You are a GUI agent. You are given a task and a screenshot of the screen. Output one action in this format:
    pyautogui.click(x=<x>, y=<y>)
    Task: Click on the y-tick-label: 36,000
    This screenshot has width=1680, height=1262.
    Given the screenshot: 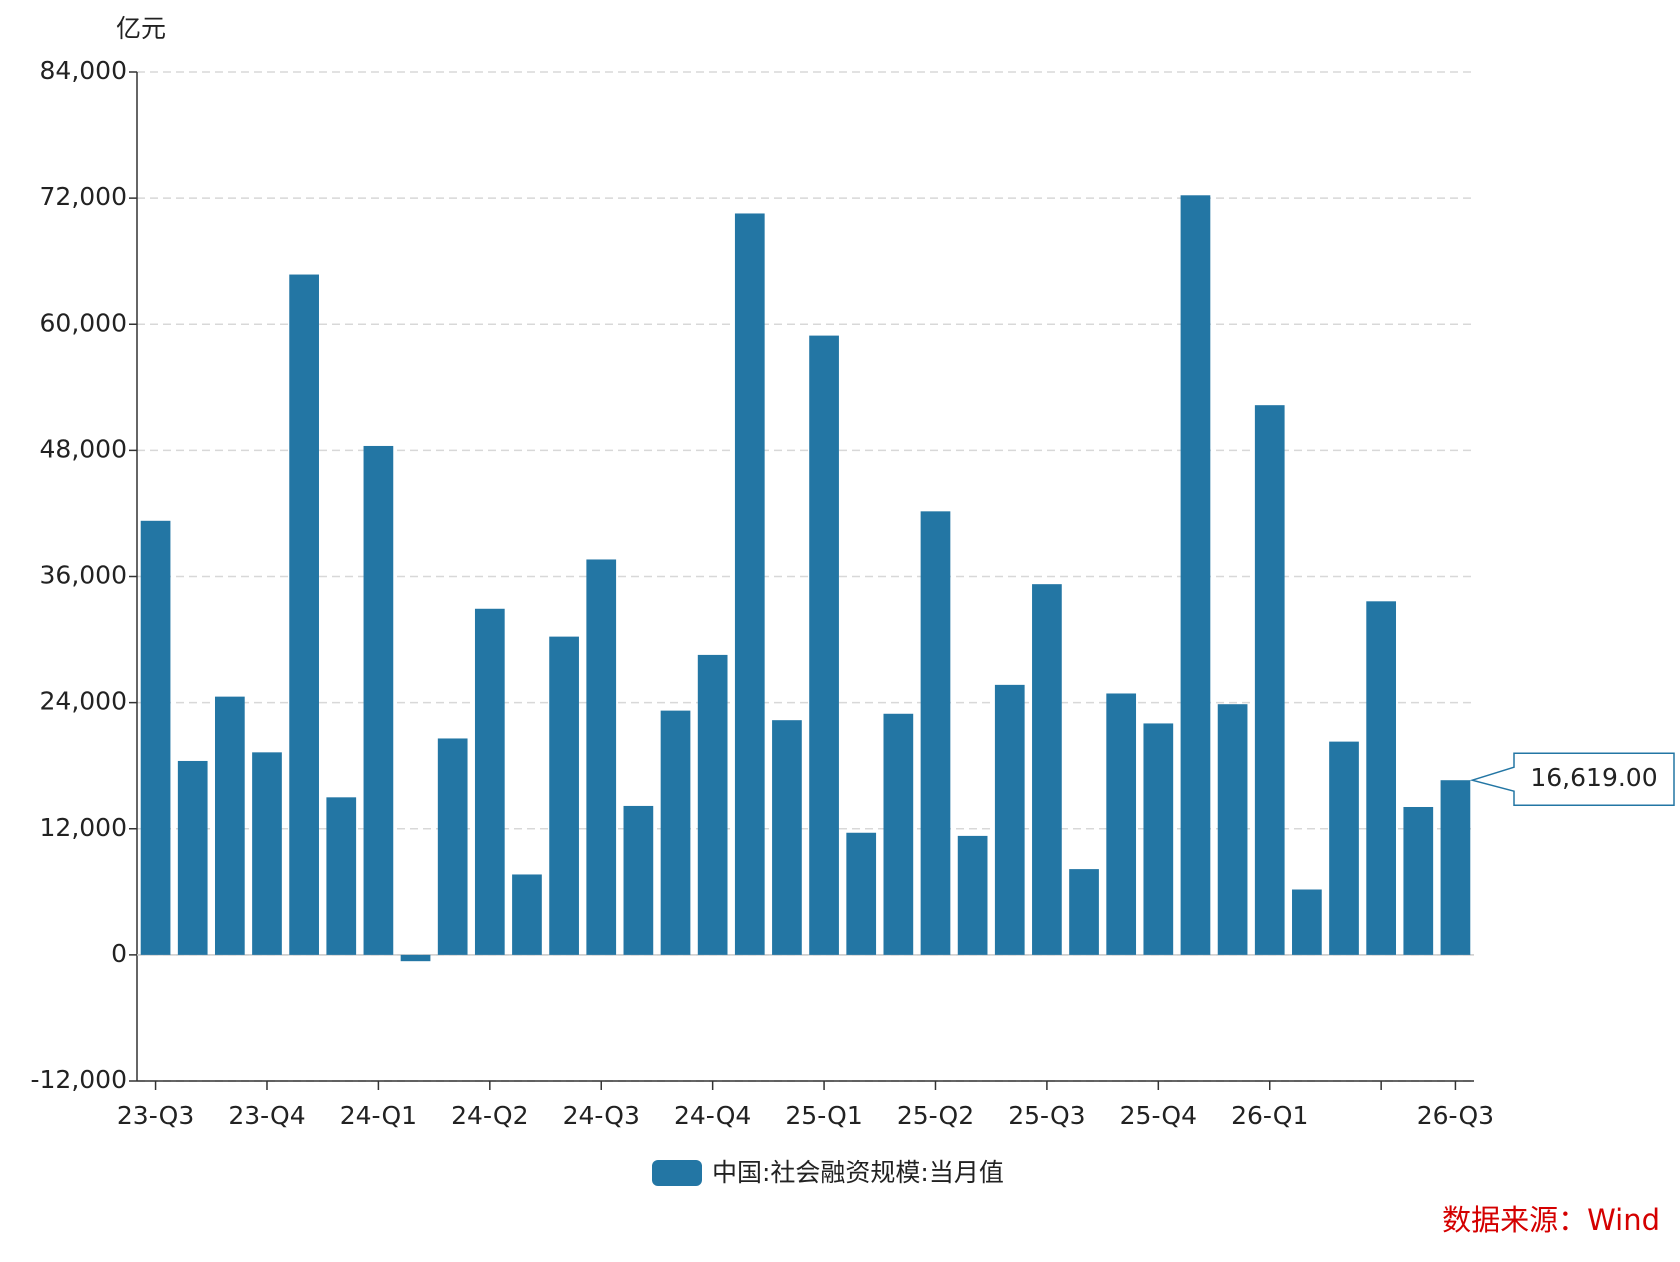 What is the action you would take?
    pyautogui.click(x=83, y=575)
    